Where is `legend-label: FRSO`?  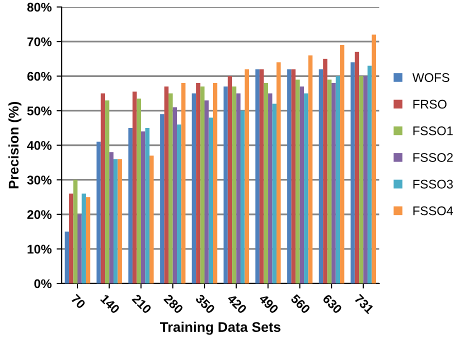
legend-label: FRSO is located at coordinates (429, 104).